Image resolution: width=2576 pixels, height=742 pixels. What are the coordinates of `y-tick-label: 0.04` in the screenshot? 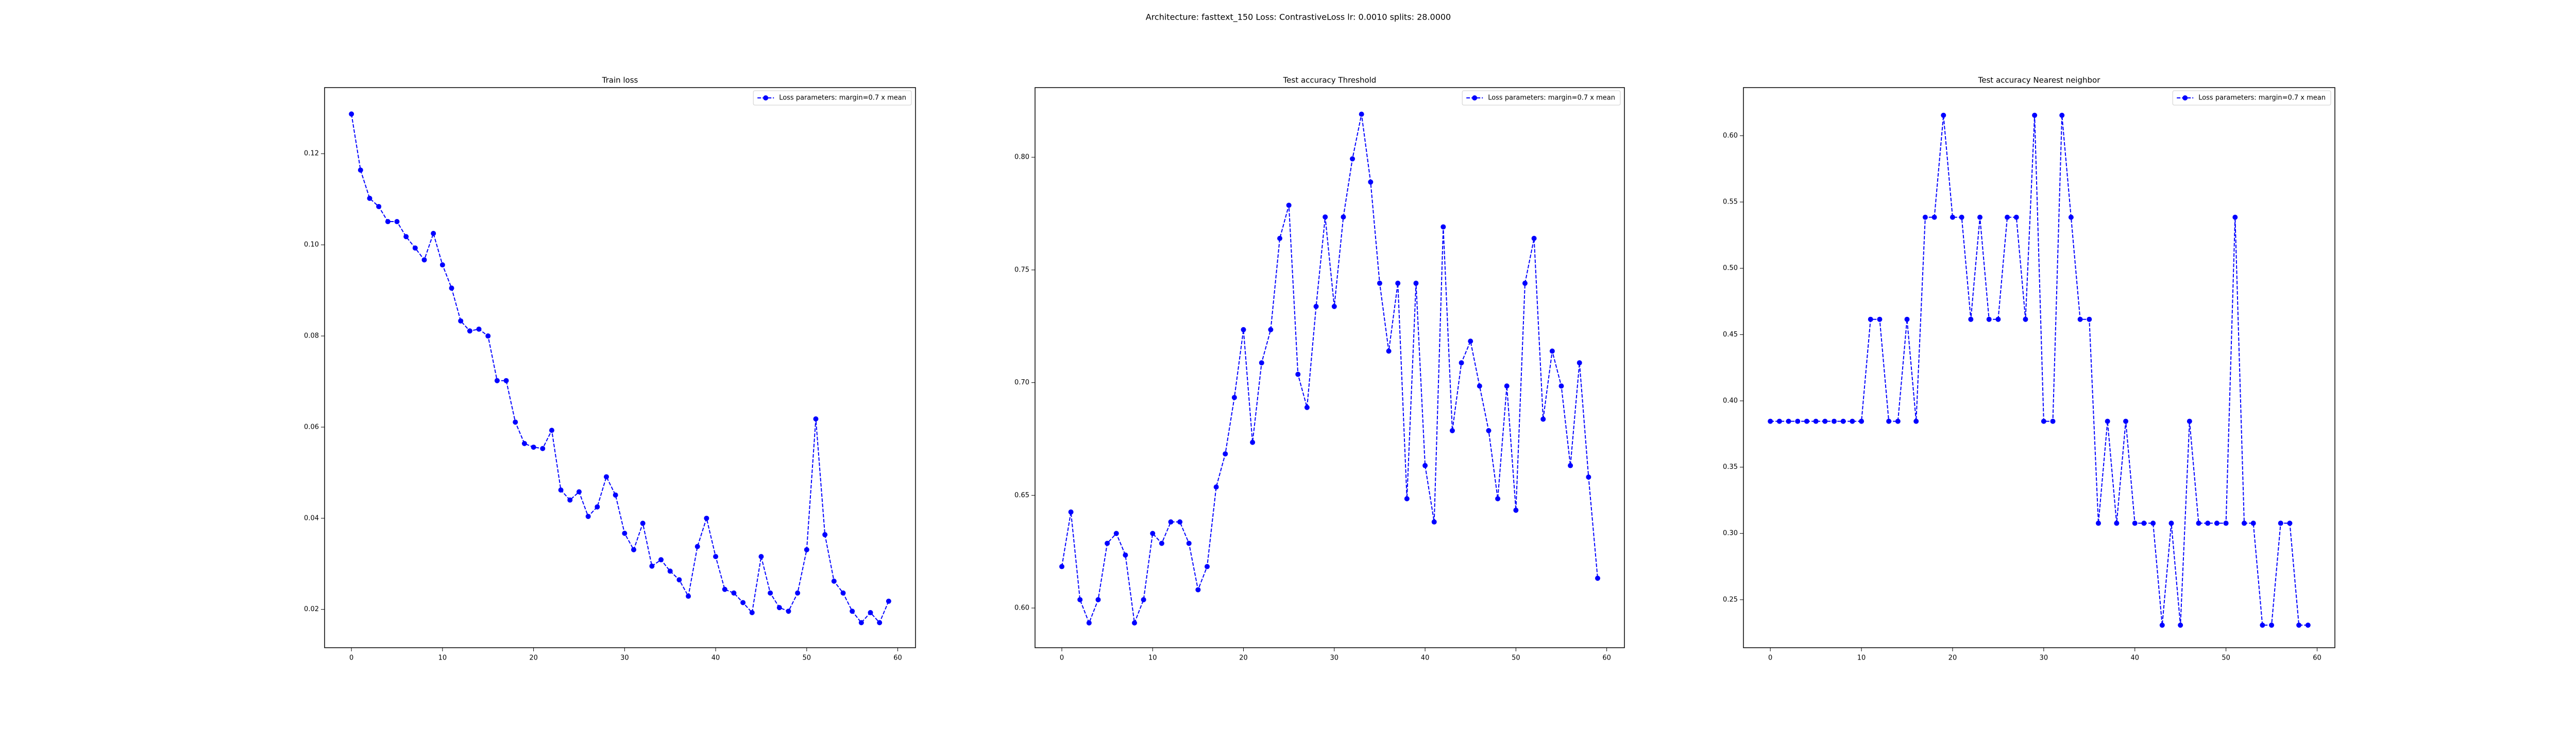 It's located at (311, 518).